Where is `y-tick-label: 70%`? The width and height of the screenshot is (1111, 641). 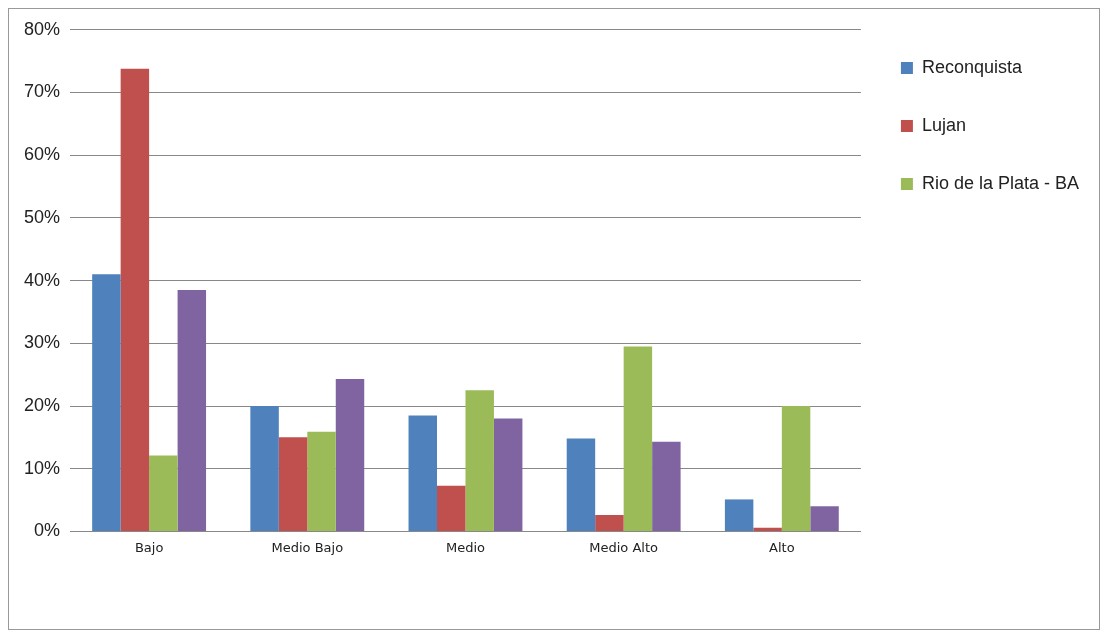 y-tick-label: 70% is located at coordinates (42, 91).